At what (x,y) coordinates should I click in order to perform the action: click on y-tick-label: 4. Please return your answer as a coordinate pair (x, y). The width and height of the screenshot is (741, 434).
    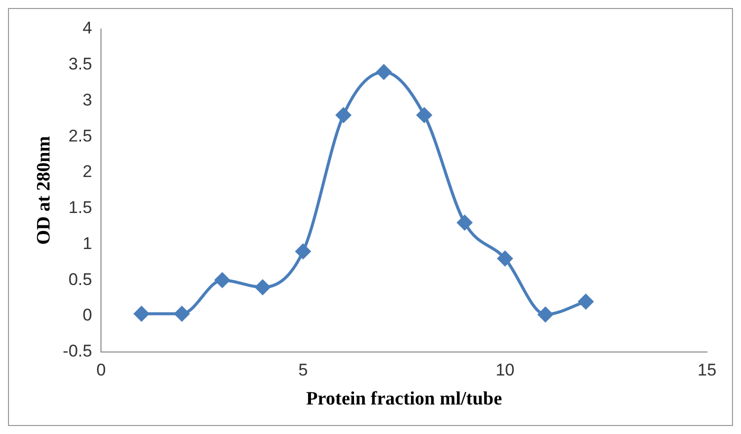
    Looking at the image, I should click on (87, 28).